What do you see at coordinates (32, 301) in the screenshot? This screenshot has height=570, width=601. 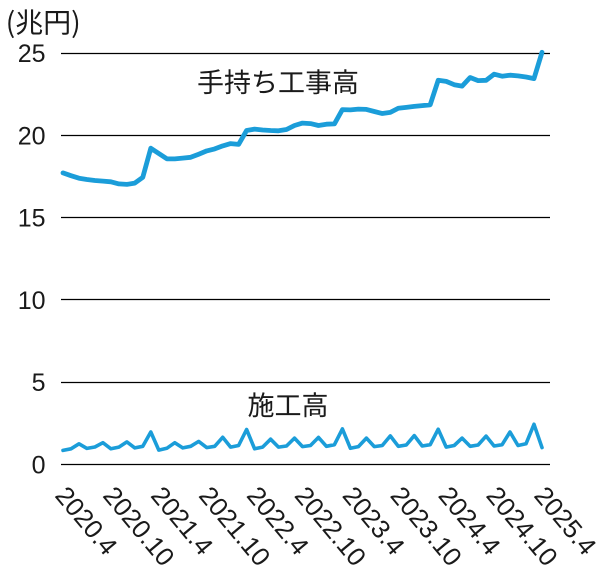 I see `svg-text: 10` at bounding box center [32, 301].